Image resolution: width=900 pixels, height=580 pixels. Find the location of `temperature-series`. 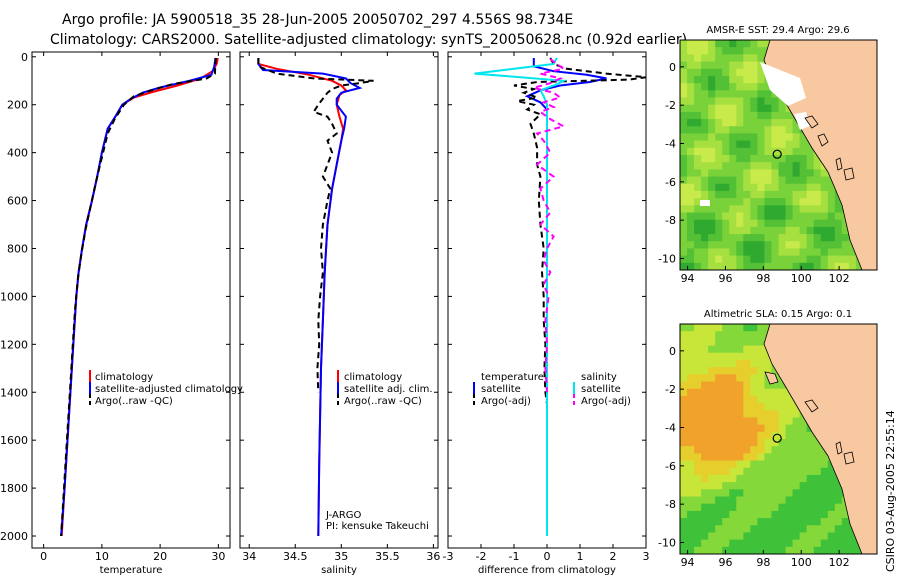

temperature-series is located at coordinates (139, 297).